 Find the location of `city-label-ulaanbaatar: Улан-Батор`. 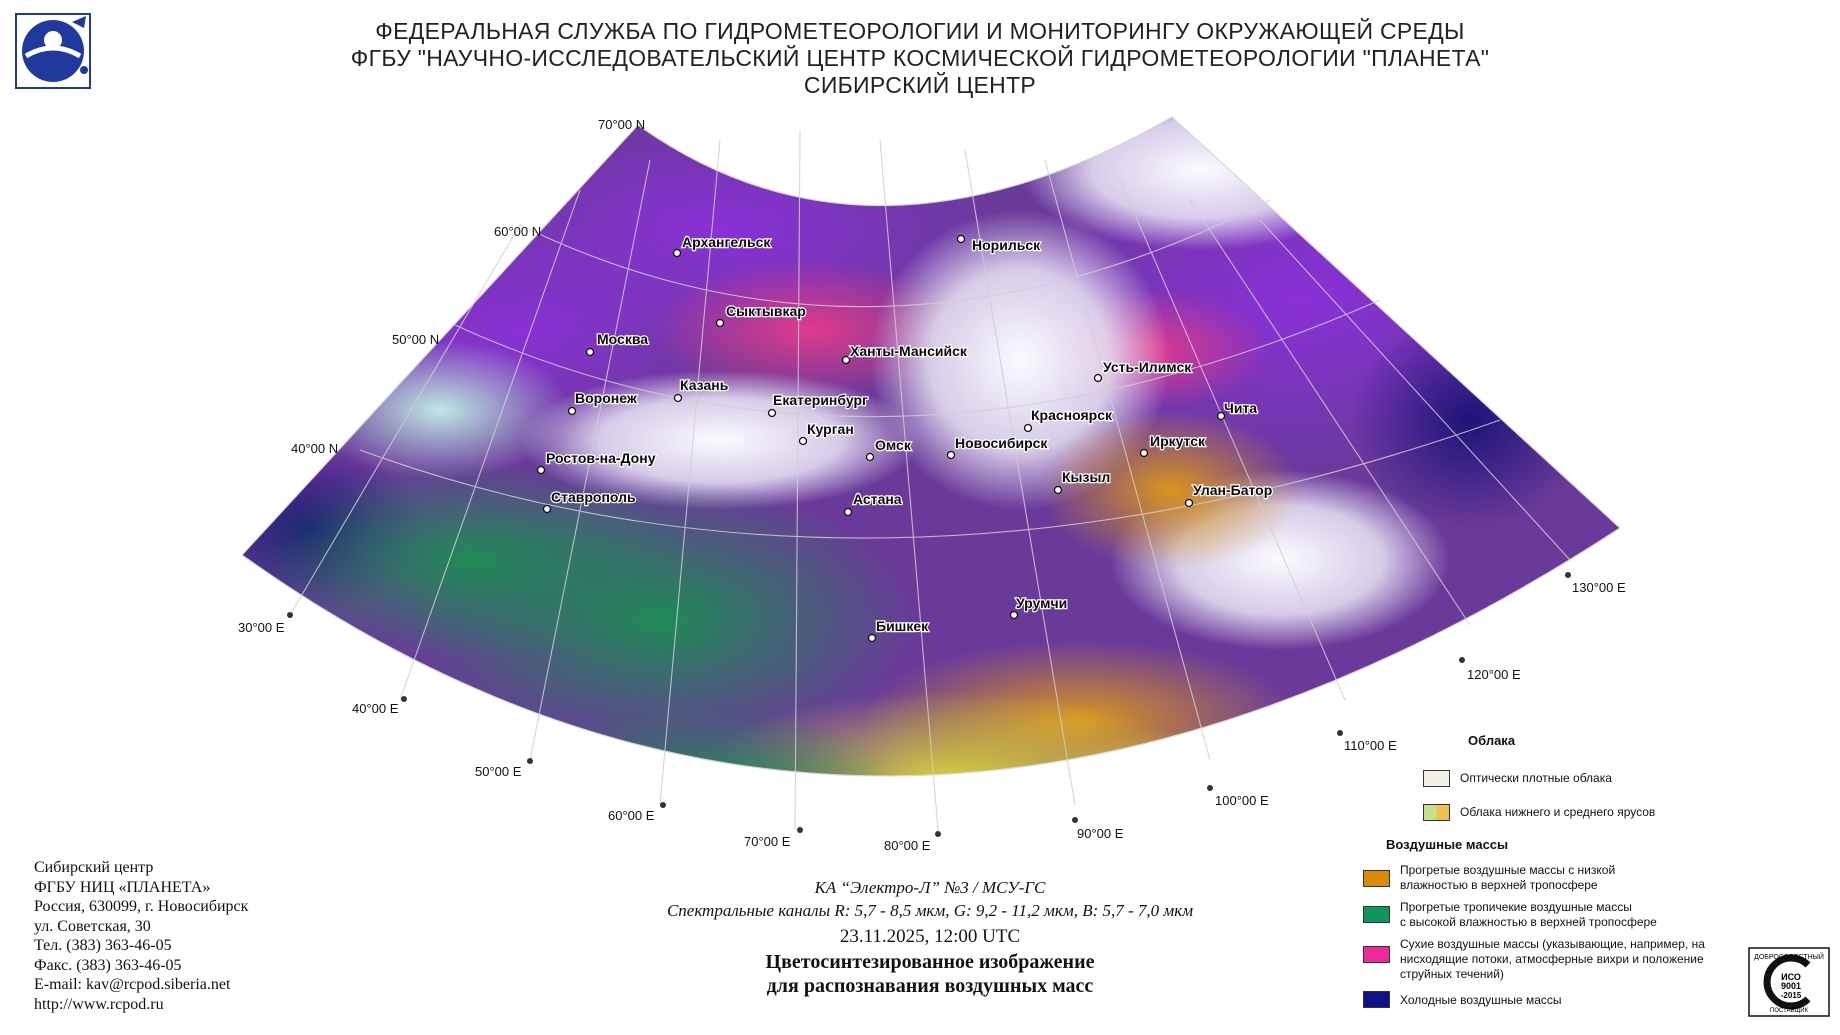

city-label-ulaanbaatar: Улан-Батор is located at coordinates (1232, 490).